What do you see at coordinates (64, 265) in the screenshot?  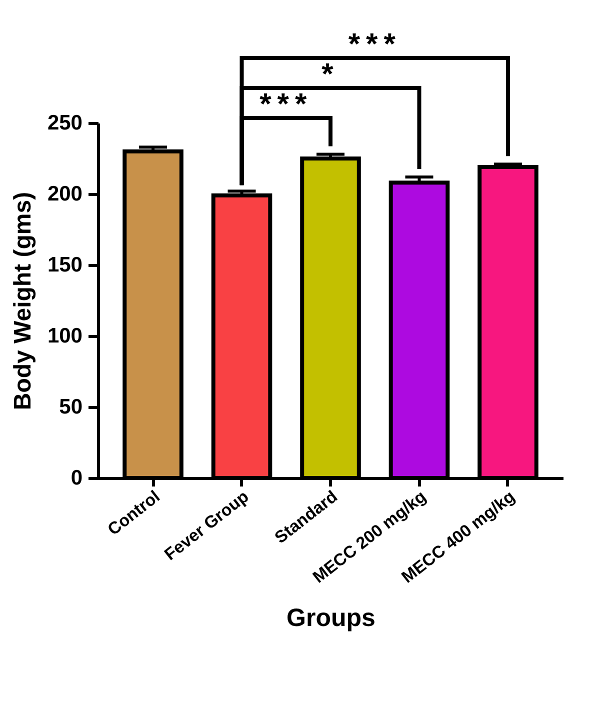 I see `y-tick-label: 150` at bounding box center [64, 265].